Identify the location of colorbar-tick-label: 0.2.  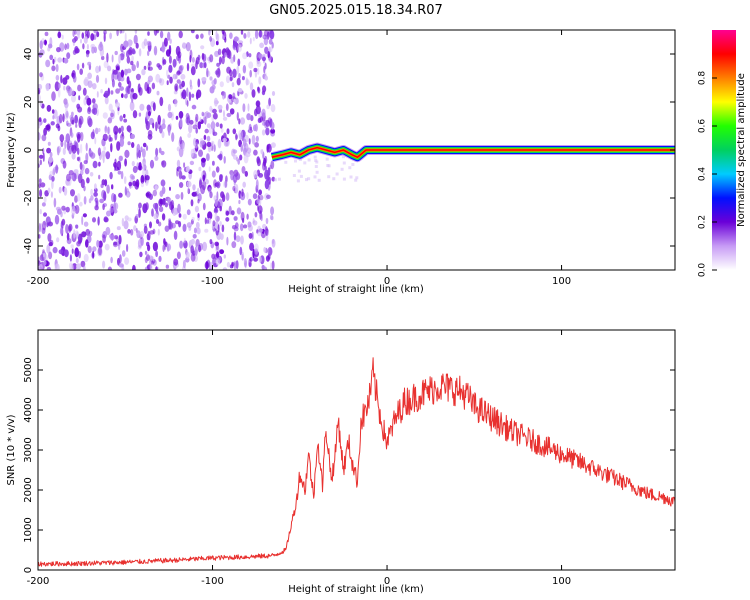
(703, 222).